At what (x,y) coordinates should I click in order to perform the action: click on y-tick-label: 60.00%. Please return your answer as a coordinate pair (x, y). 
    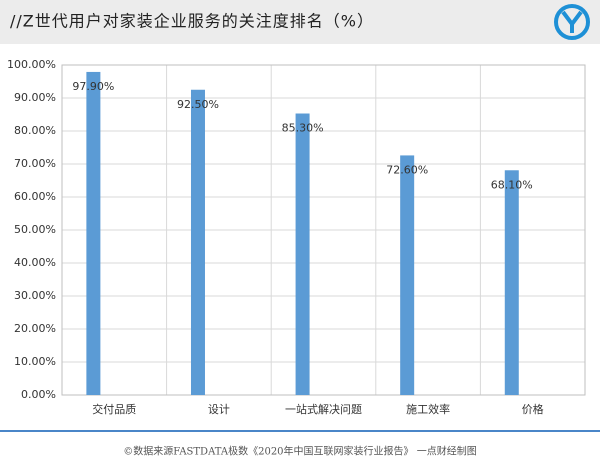
    Looking at the image, I should click on (35, 196).